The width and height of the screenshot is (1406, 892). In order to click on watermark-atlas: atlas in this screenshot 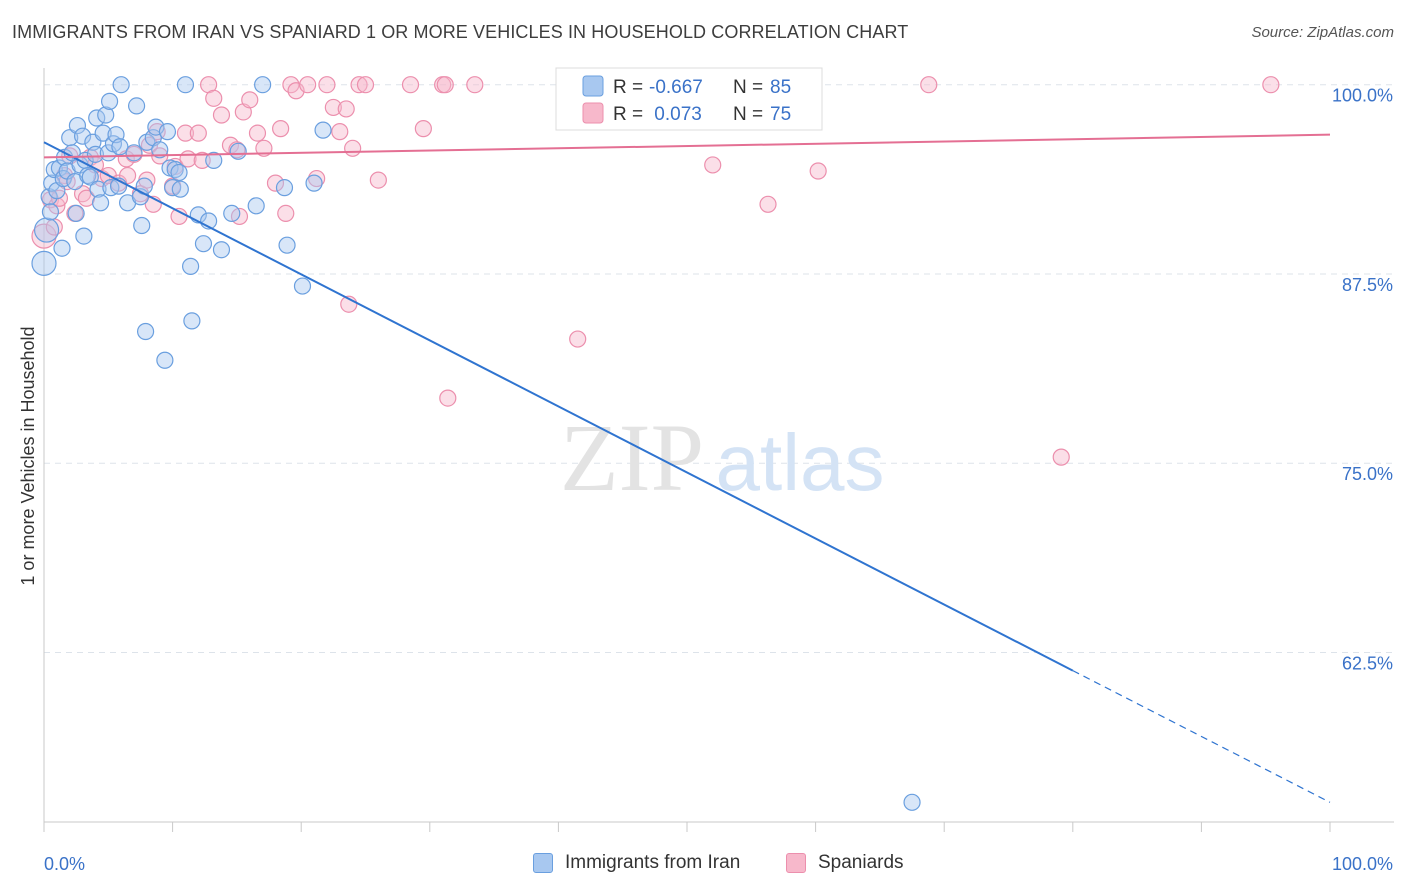, I will do `click(800, 462)`.